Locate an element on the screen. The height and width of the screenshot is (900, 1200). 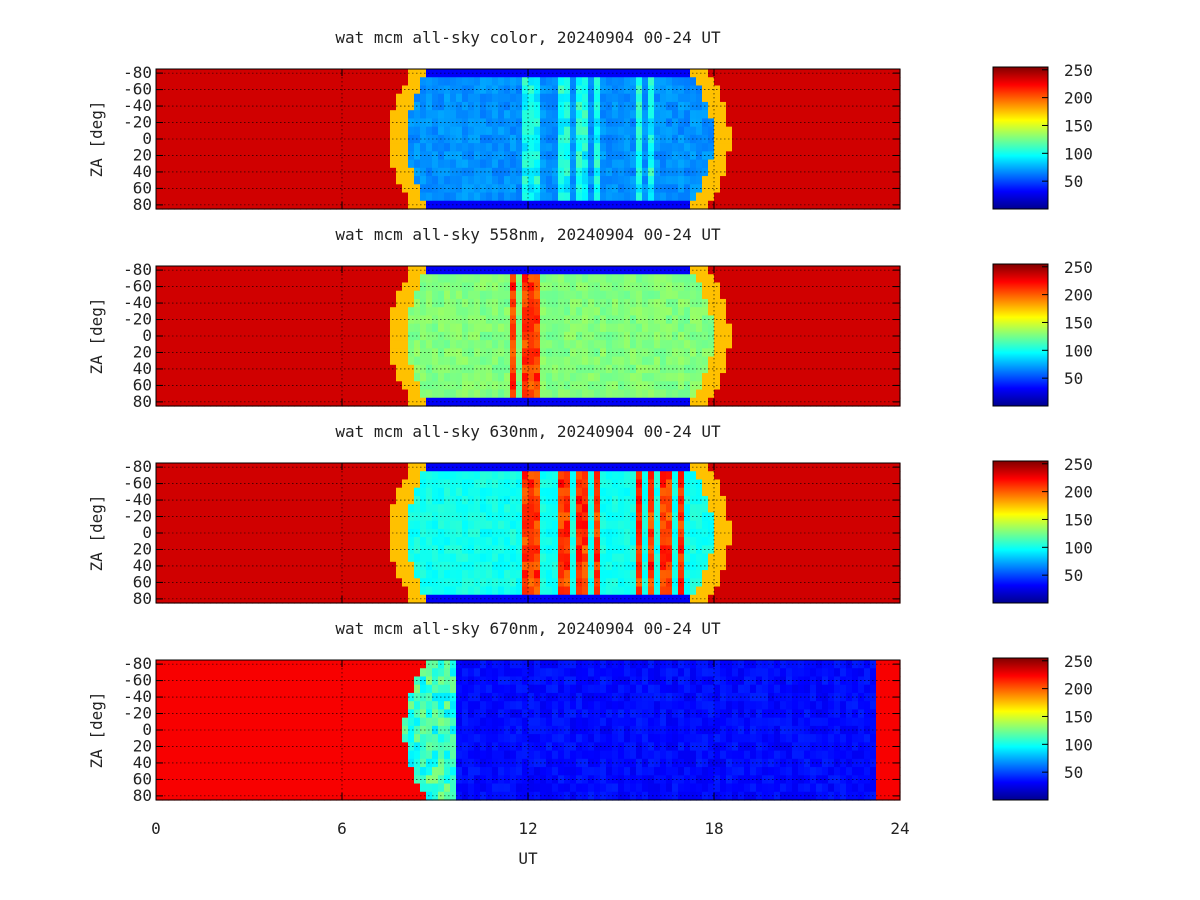
panel-title: wat mcm all-sky 558nm, 20240904 00-24 UT is located at coordinates (528, 234).